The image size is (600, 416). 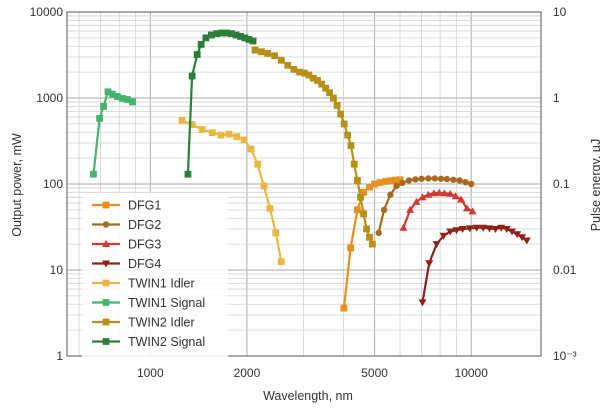 I want to click on legend-box, so click(x=155, y=275).